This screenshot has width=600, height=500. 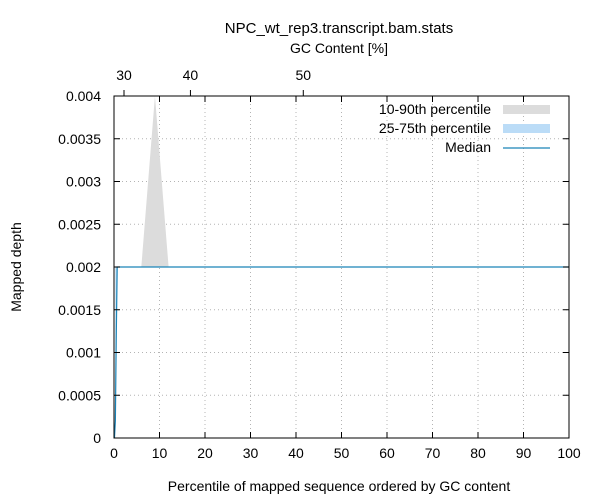 I want to click on y-tick-label-0: 0, so click(x=97, y=438).